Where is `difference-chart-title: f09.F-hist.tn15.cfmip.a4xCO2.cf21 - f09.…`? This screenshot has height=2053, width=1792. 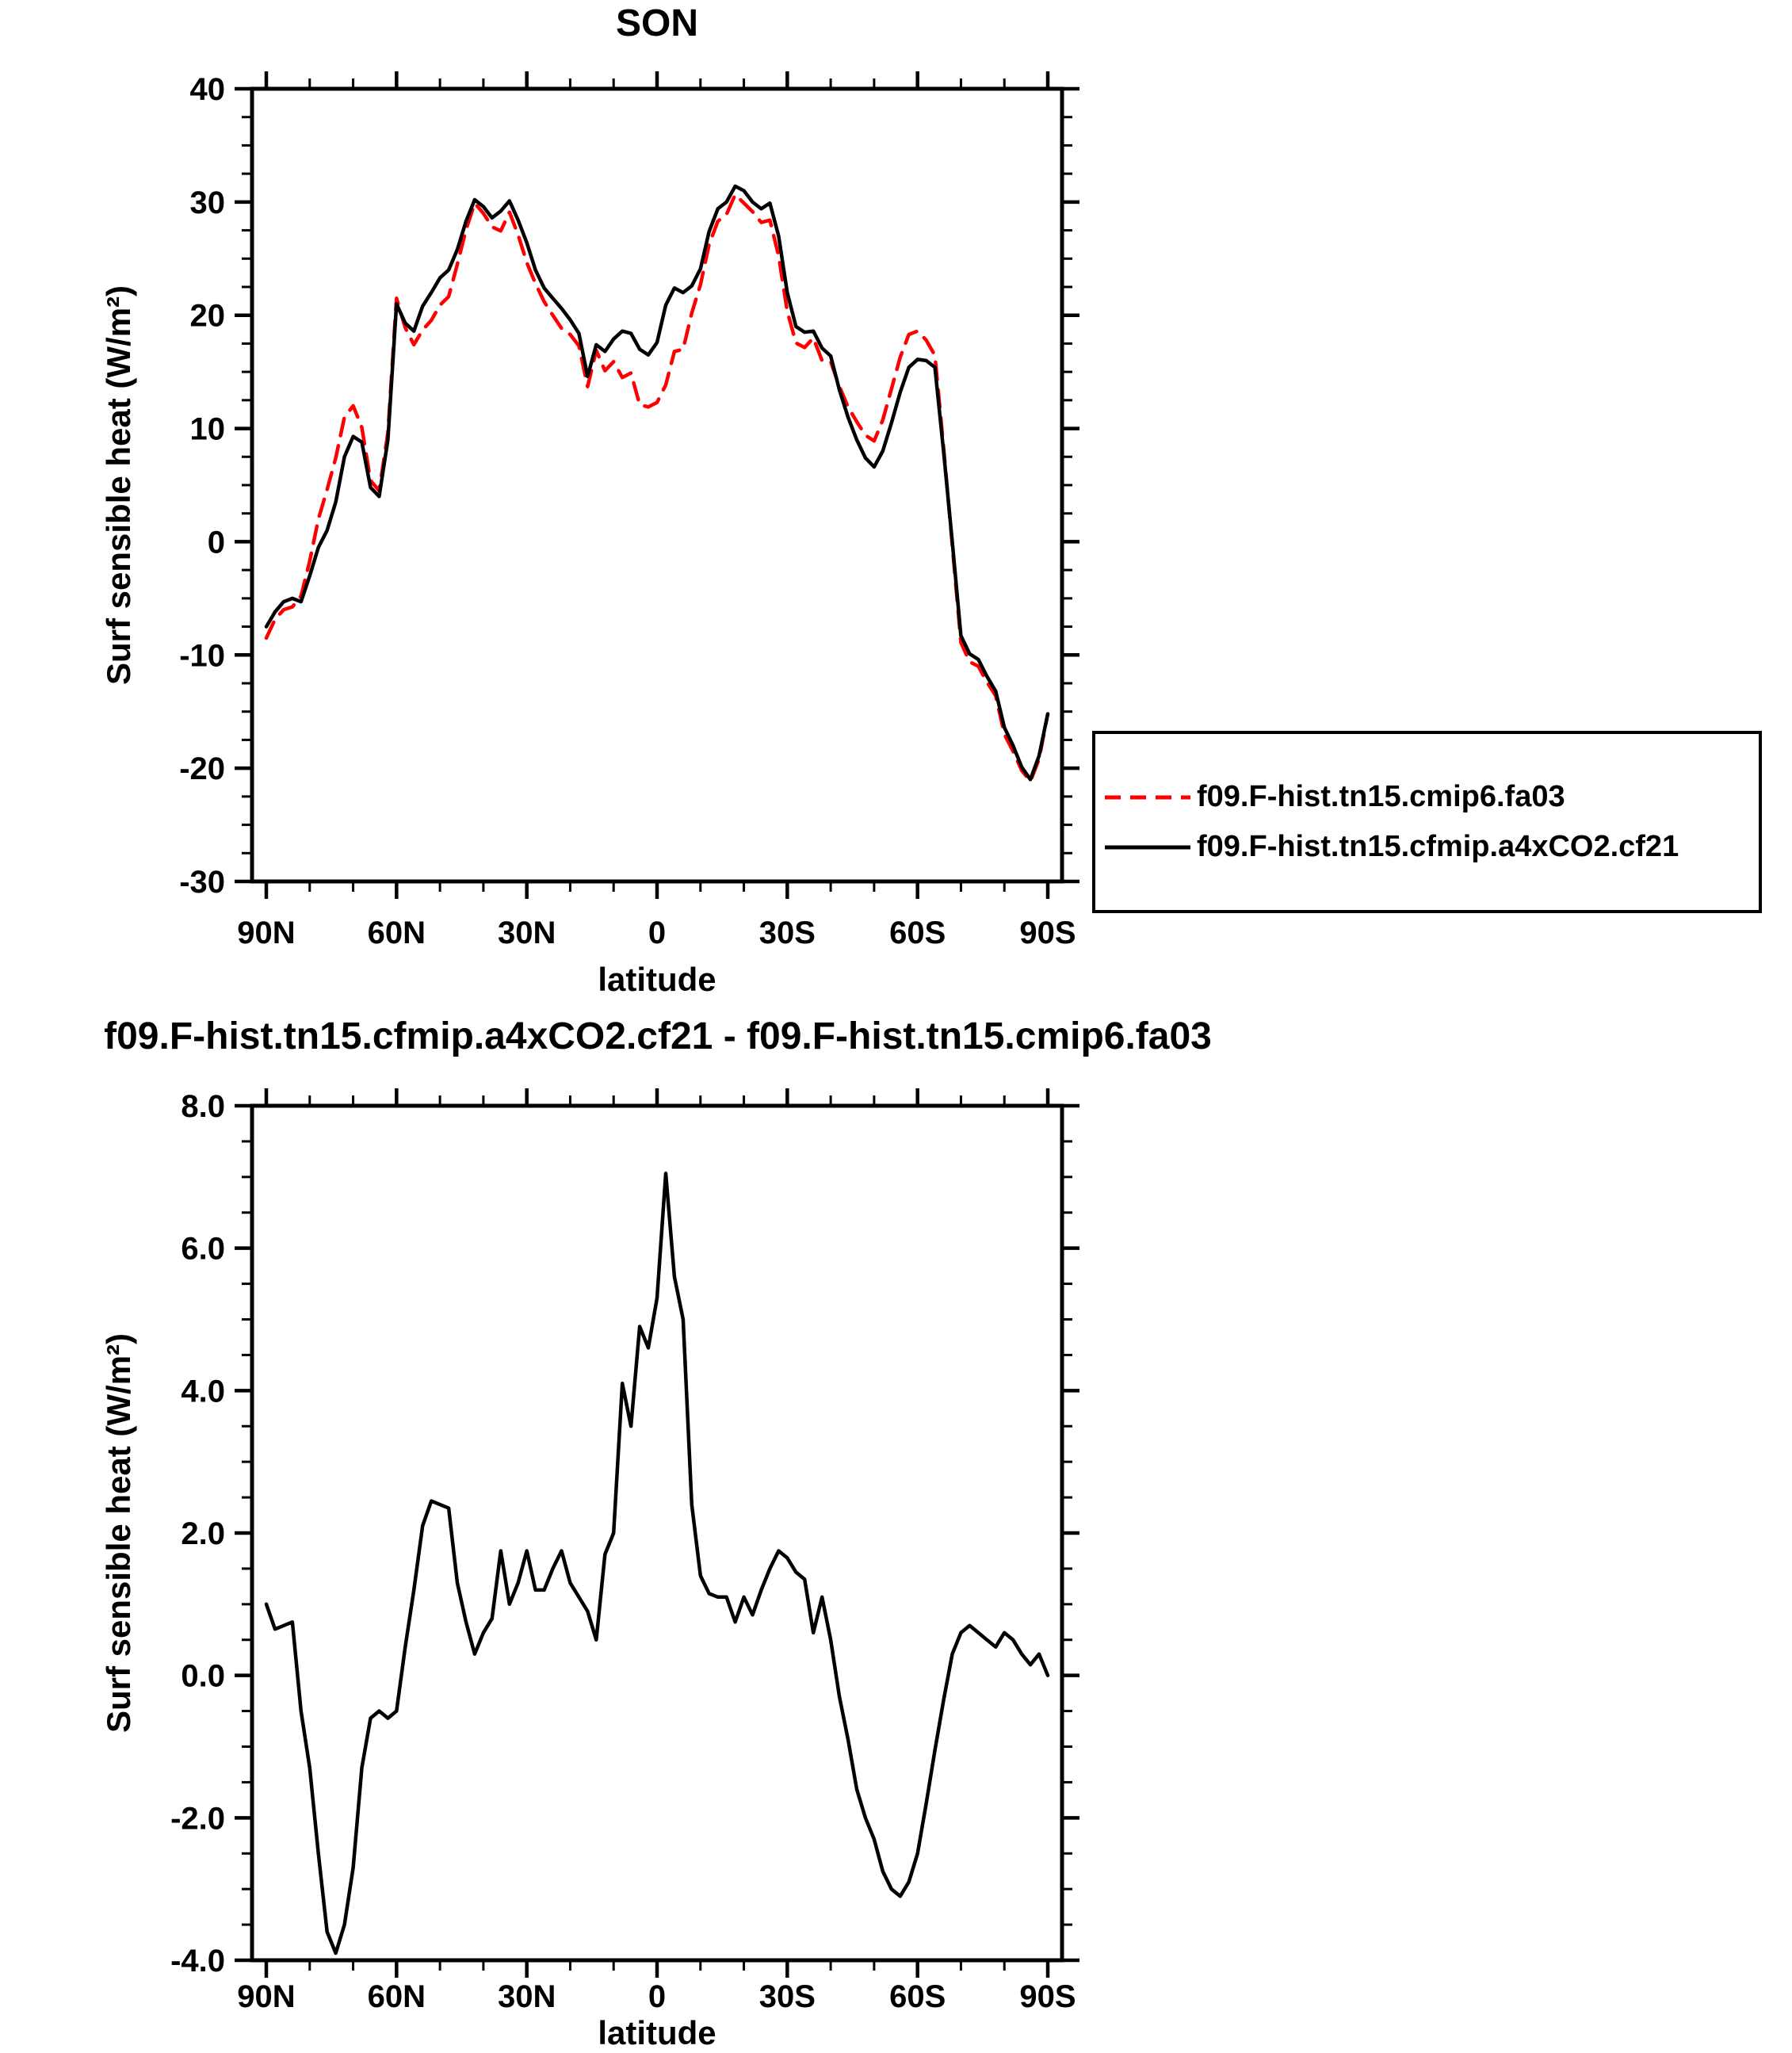
difference-chart-title: f09.F-hist.tn15.cfmip.a4xCO2.cf21 - f09.… is located at coordinates (658, 1036).